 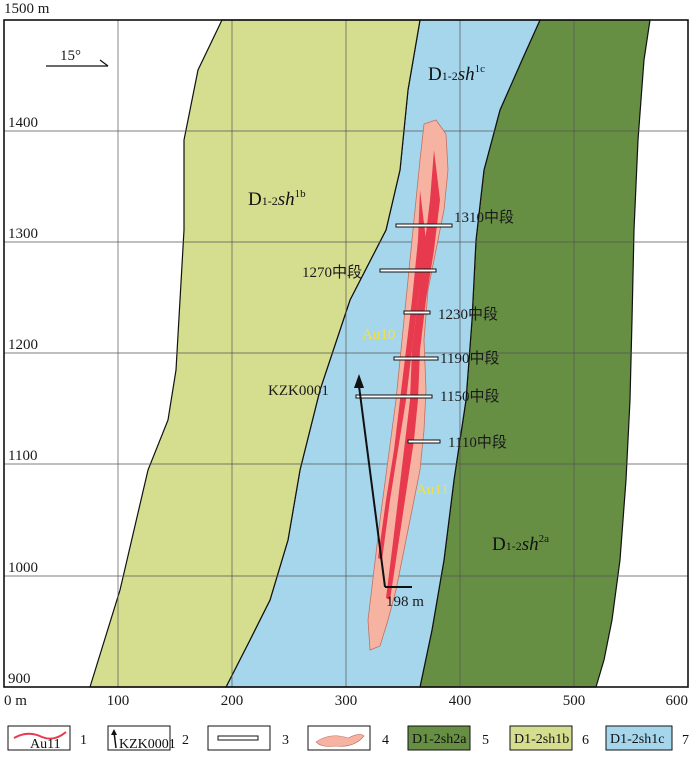 I want to click on legend-num-6: 6, so click(x=585, y=740).